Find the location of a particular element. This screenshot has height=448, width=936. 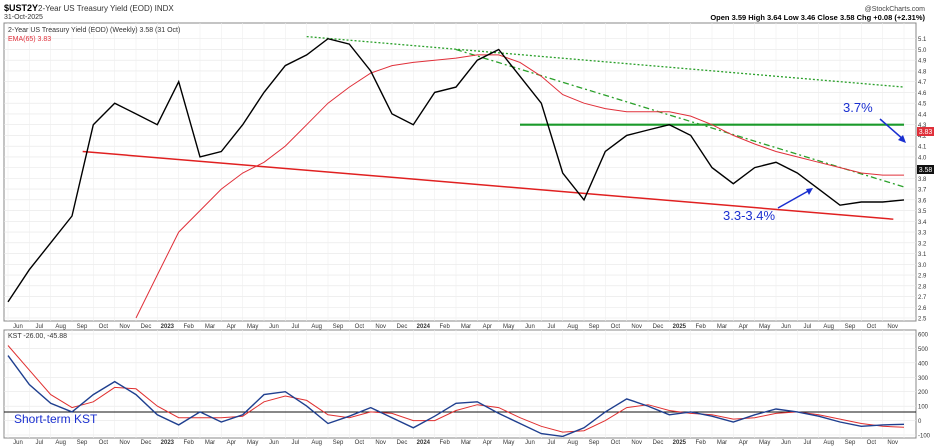

kst-x-tick-label: Dec is located at coordinates (402, 443).